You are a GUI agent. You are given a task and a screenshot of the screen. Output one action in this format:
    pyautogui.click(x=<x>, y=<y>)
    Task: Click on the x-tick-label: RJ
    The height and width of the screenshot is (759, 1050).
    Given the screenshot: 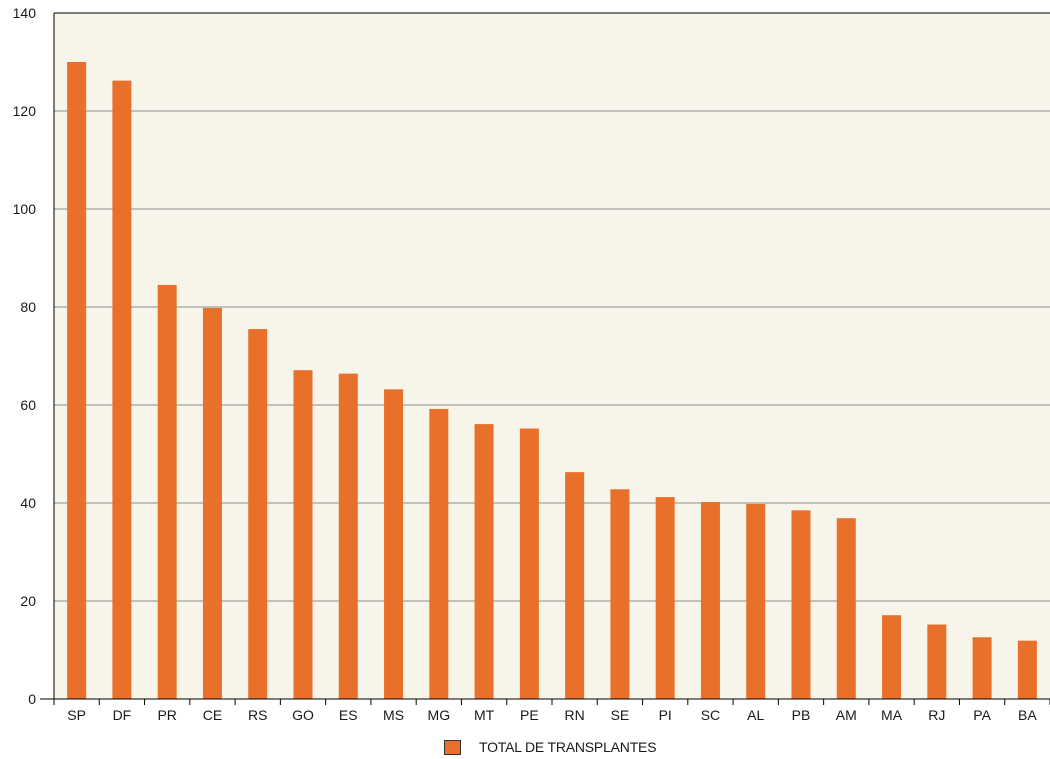 What is the action you would take?
    pyautogui.click(x=936, y=715)
    